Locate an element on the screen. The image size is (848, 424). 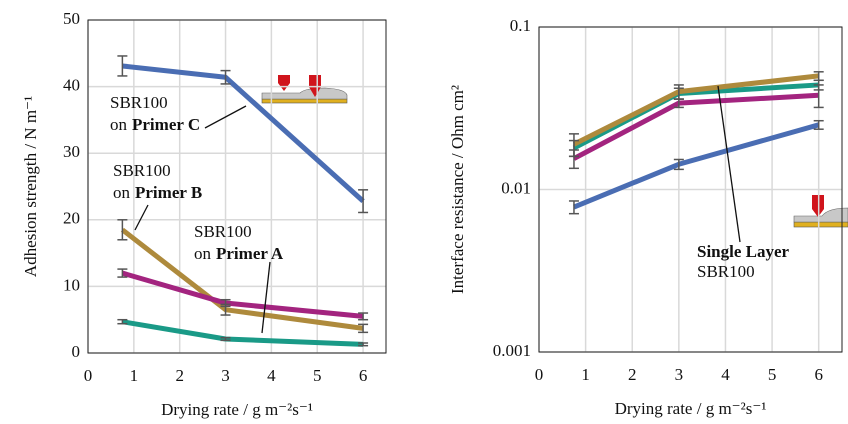
y-tick-label: 20 is located at coordinates (71, 218).